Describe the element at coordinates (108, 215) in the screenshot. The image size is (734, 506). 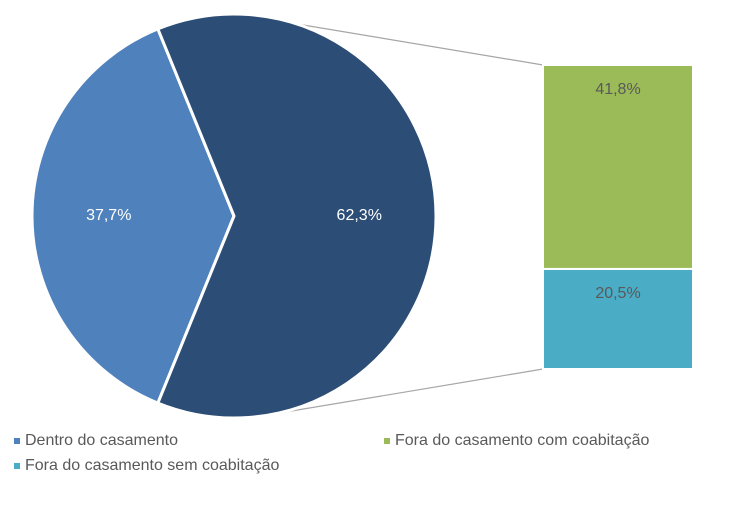
I see `data-label: 37,7%` at that location.